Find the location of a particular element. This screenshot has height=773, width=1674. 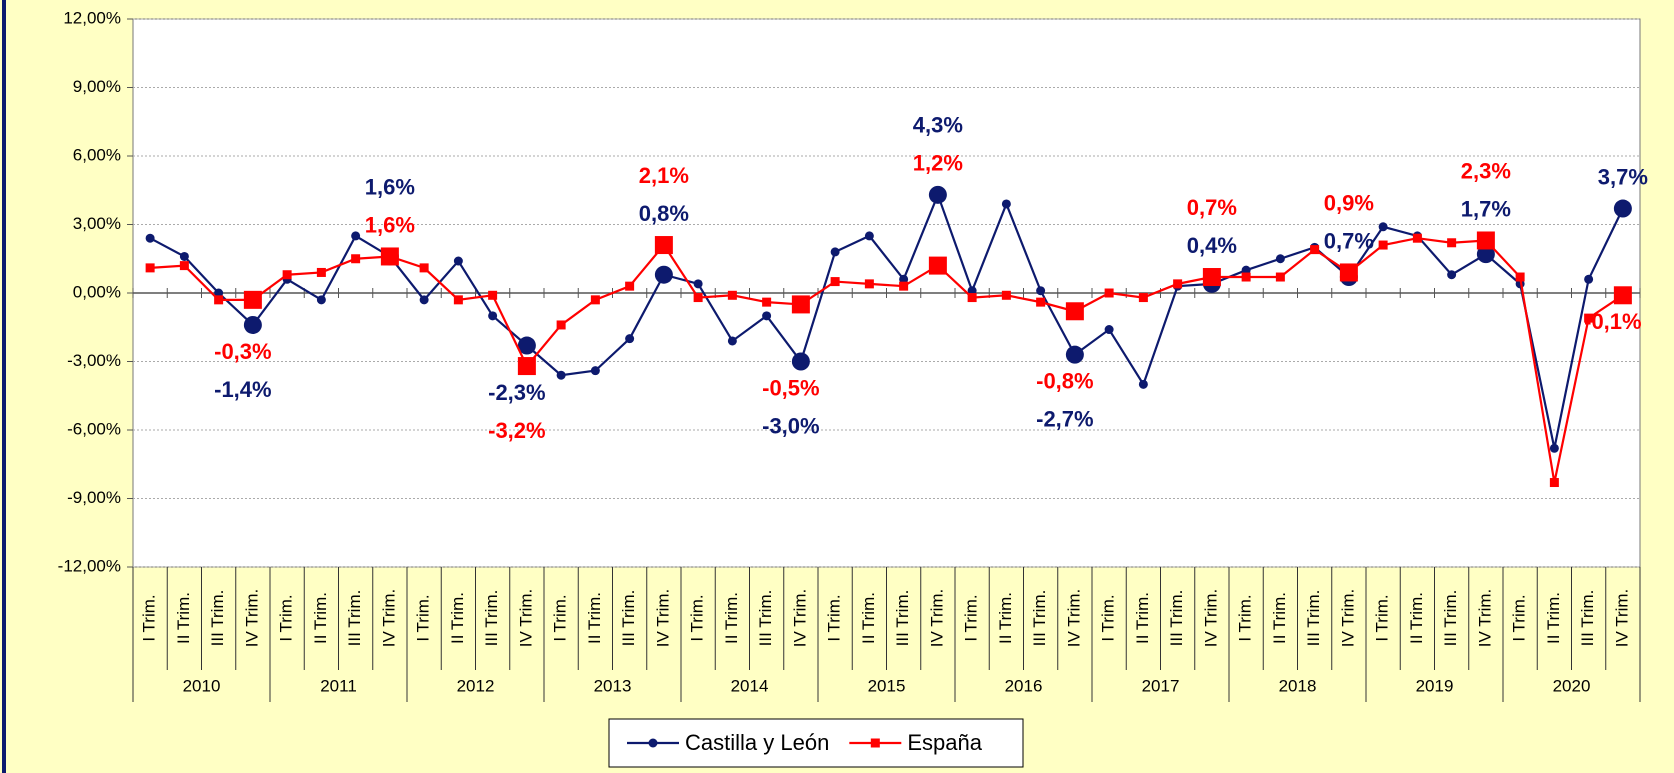

legend-label: España is located at coordinates (944, 742).